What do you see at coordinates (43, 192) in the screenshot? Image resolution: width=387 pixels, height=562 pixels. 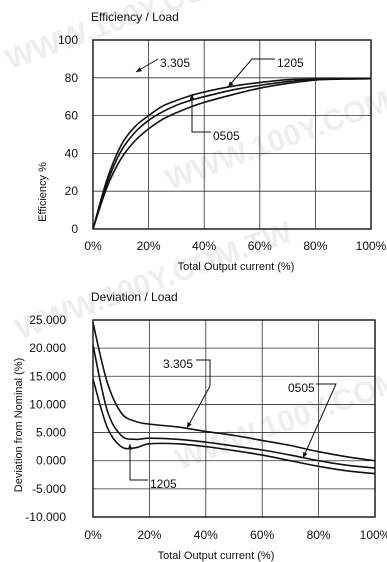 I see `chart-1-ylabel: Efficiency %` at bounding box center [43, 192].